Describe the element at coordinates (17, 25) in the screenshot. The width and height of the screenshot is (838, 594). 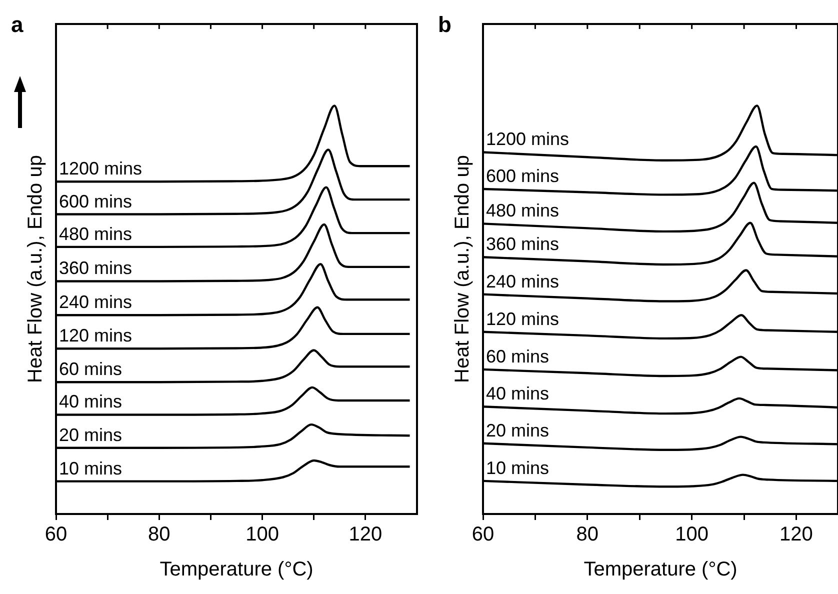
I see `chart-title: a` at that location.